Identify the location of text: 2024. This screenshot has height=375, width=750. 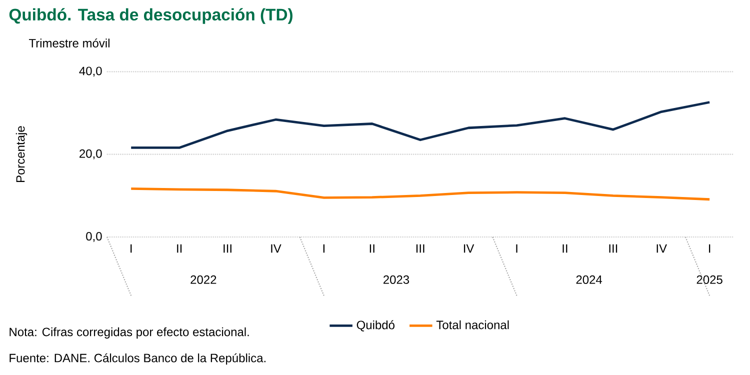
(589, 279).